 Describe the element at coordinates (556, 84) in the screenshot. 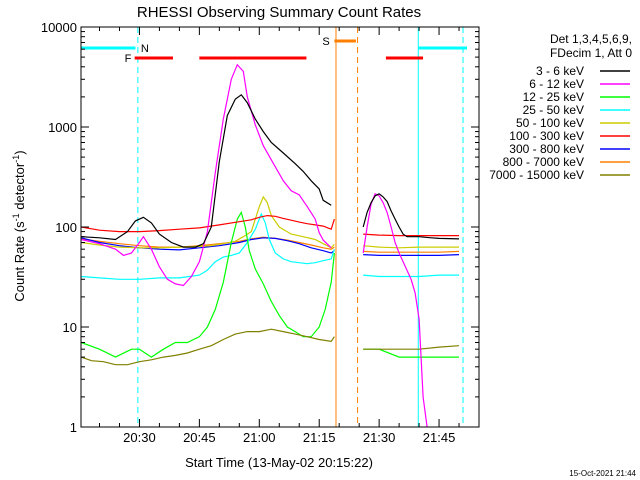

I see `legend-entry-label: 6 - 12 keV` at that location.